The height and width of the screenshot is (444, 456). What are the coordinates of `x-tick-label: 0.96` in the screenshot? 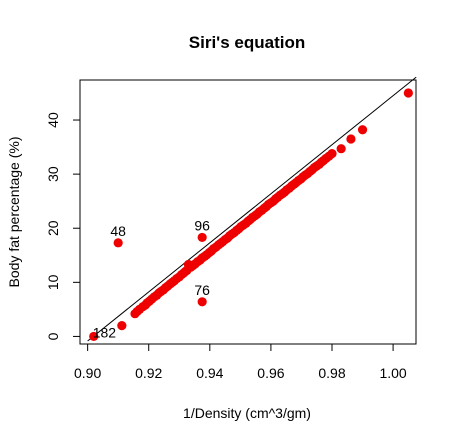 It's located at (270, 373).